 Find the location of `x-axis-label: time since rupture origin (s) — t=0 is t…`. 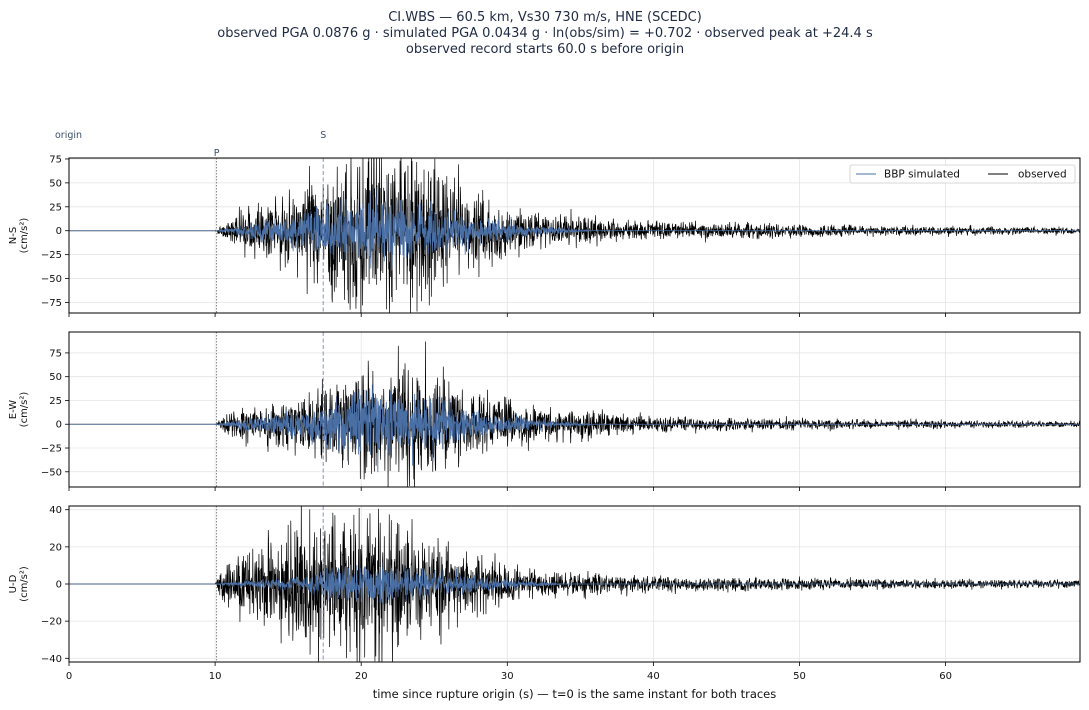

x-axis-label: time since rupture origin (s) — t=0 is t… is located at coordinates (575, 694).